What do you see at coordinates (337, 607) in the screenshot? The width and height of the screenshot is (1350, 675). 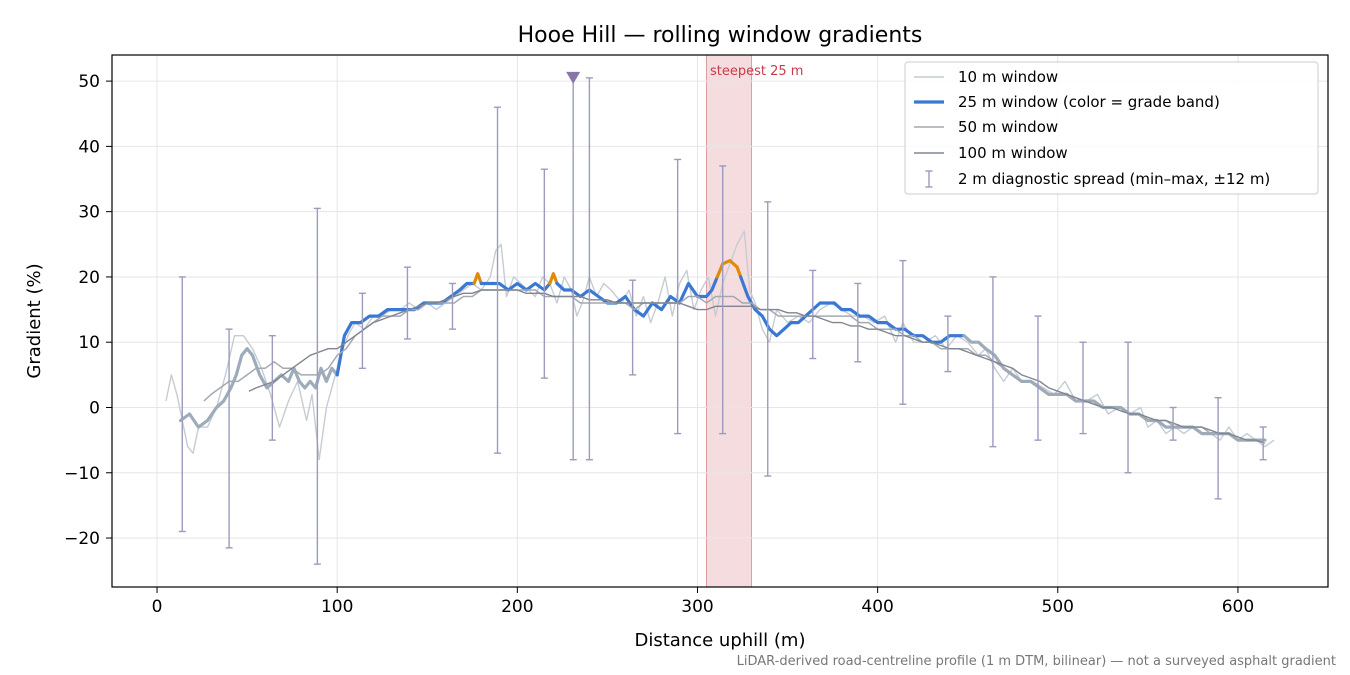 I see `x-tick-label: 100` at bounding box center [337, 607].